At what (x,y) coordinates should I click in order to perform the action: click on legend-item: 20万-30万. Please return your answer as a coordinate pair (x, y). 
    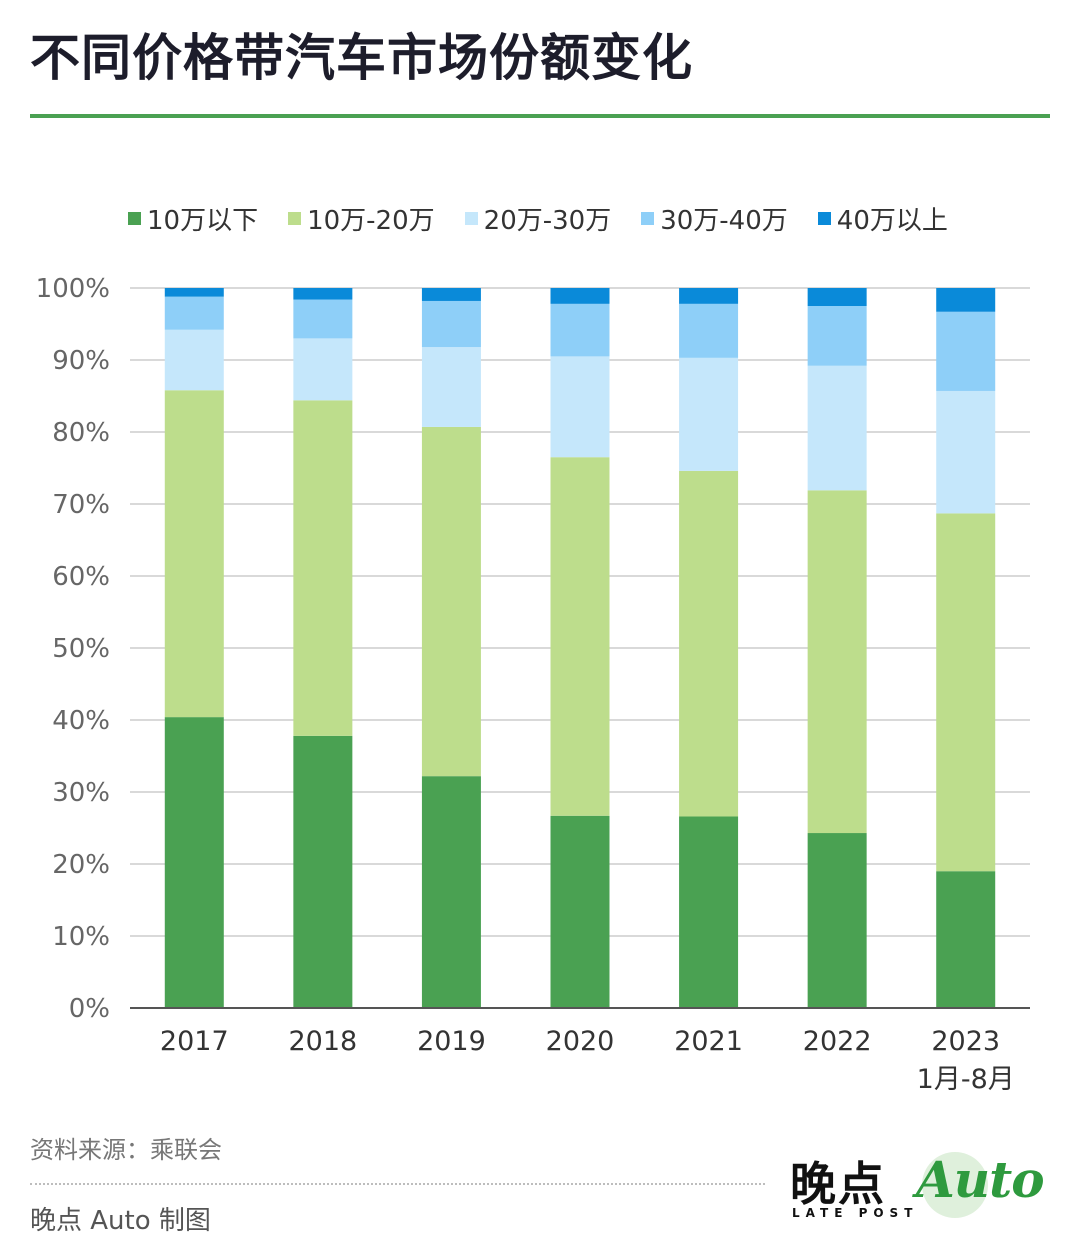
    Looking at the image, I should click on (538, 218).